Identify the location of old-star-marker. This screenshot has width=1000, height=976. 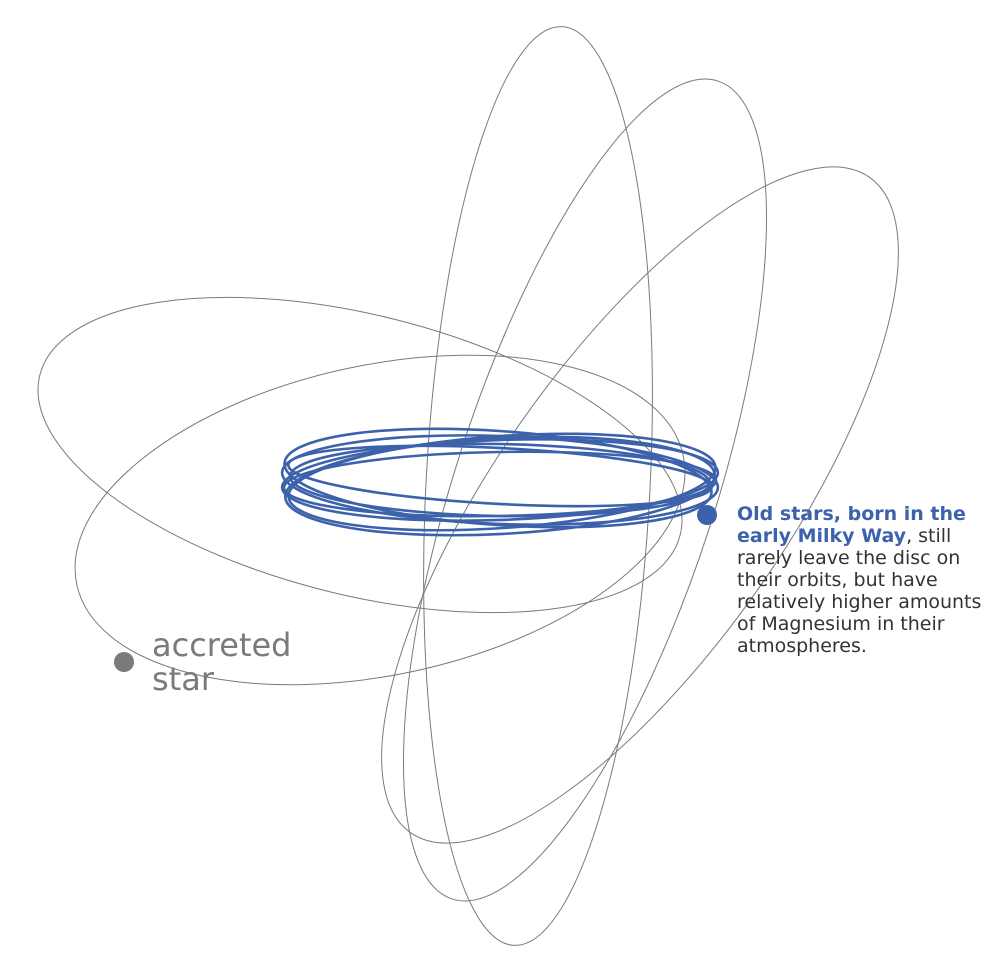
(707, 515).